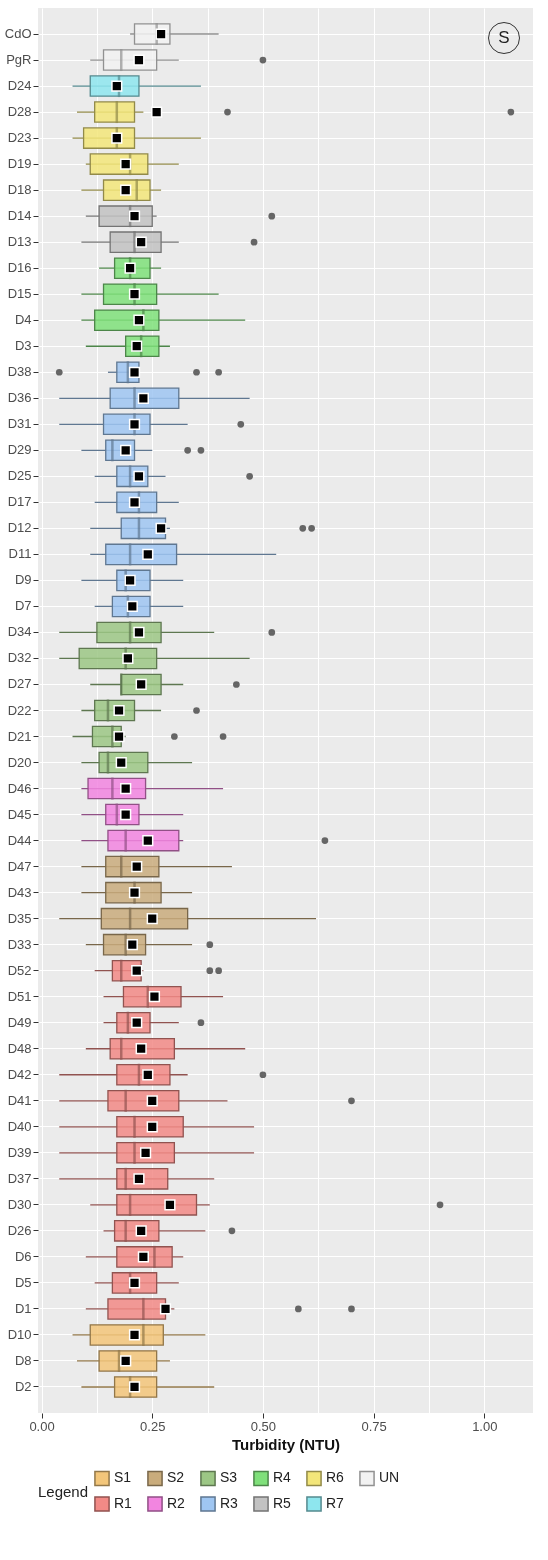 The image size is (548, 1560). What do you see at coordinates (19, 372) in the screenshot?
I see `y-tick-label: D38` at bounding box center [19, 372].